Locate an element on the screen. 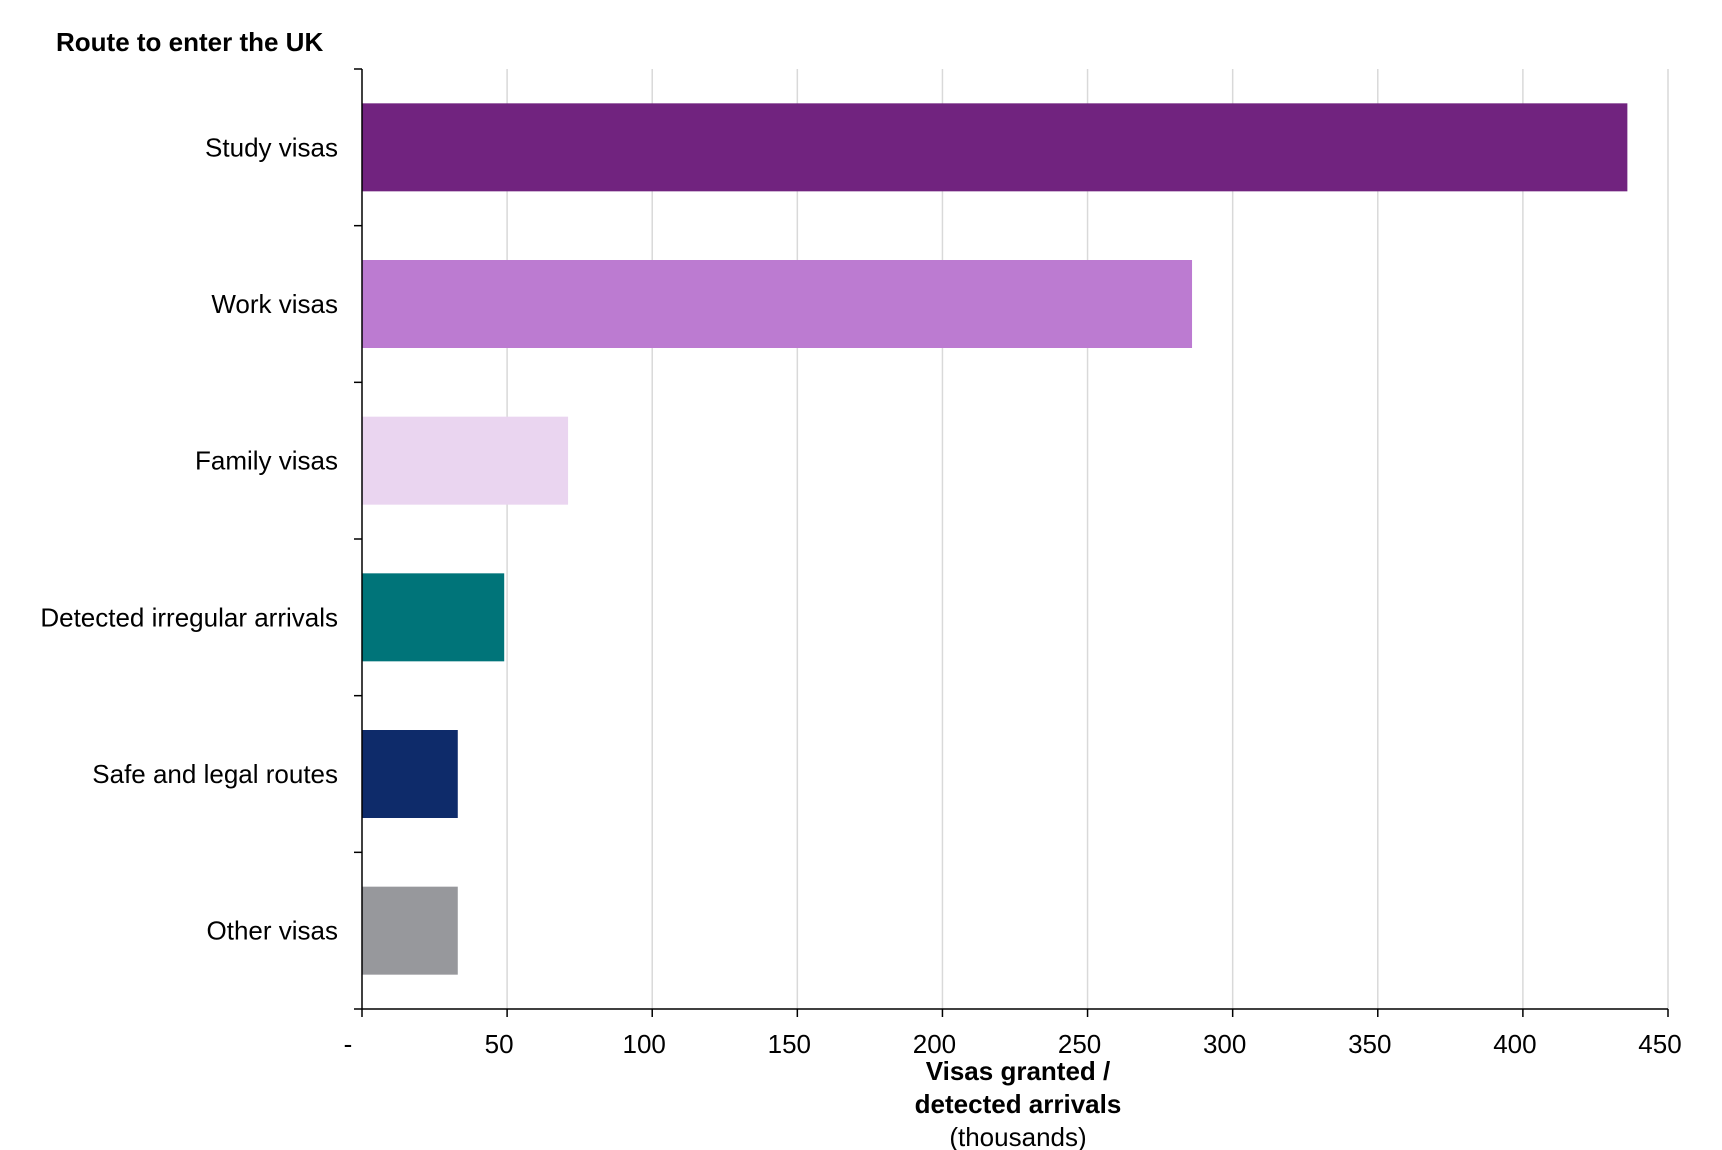 This screenshot has height=1150, width=1722. x-tick-label-7: 350 is located at coordinates (1369, 1044).